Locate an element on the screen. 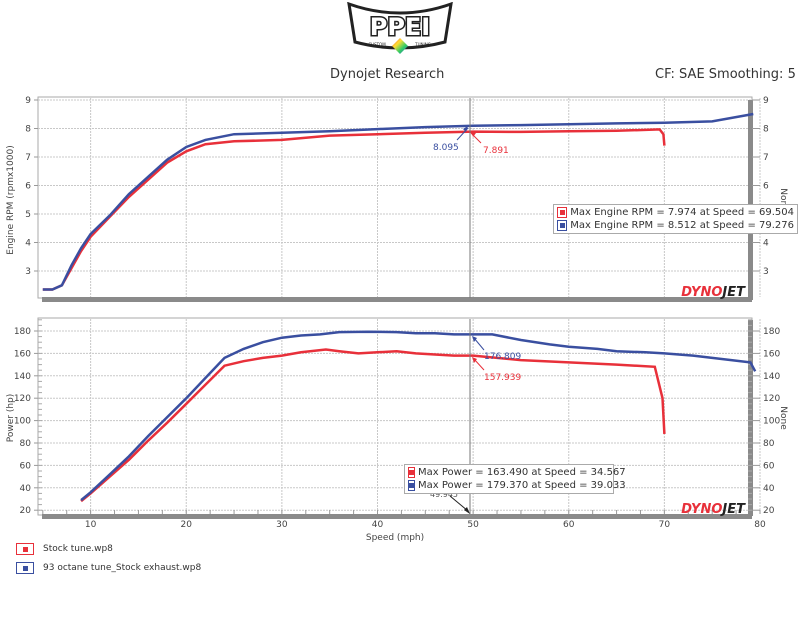 This screenshot has width=800, height=618. rpm-stock-cursor-value: 7.891 is located at coordinates (496, 151).